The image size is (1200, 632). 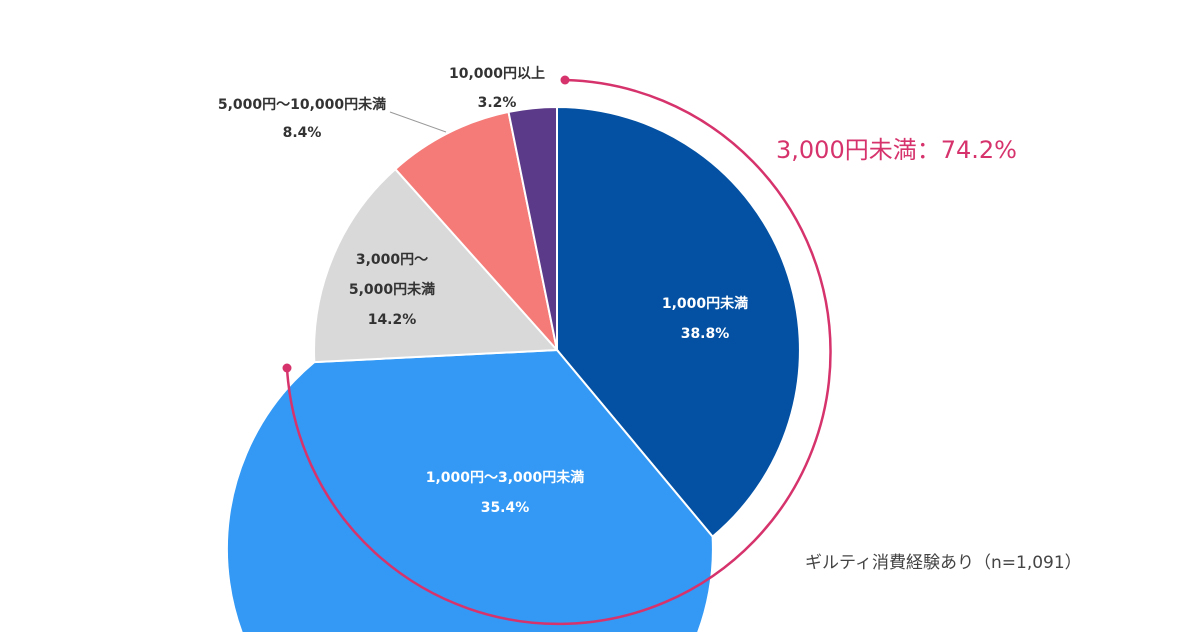 I want to click on label-s2-name: 1,000円～3,000円未満, so click(x=505, y=477).